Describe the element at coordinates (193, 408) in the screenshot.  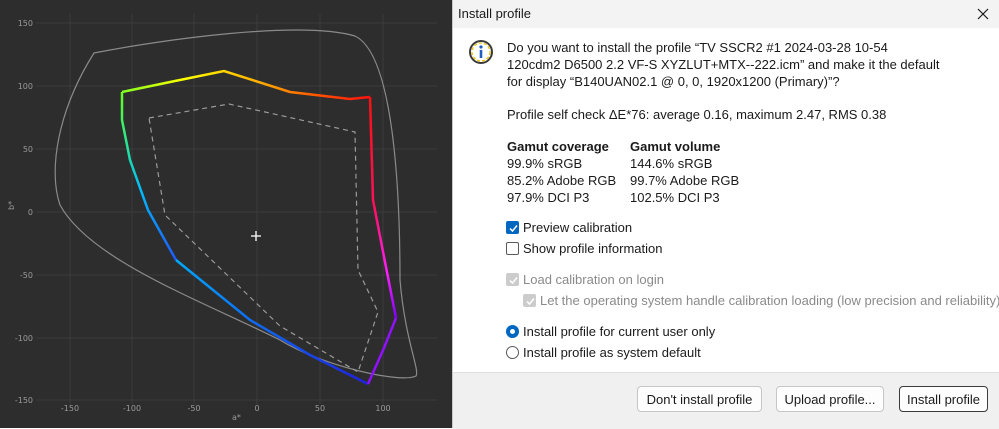
I see `x-tick-label: -50` at that location.